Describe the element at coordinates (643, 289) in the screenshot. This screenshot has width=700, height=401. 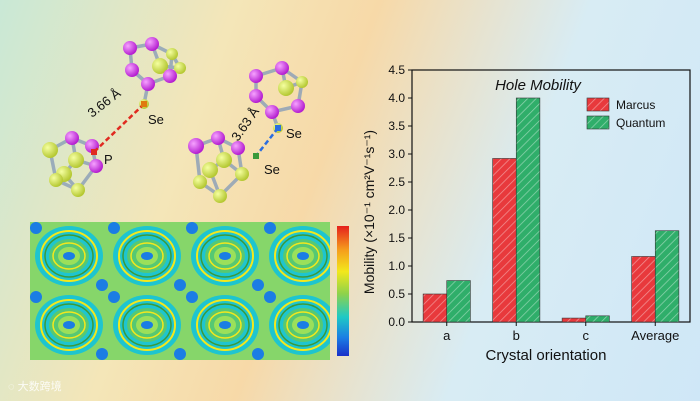
I see `bar-marcus-average` at that location.